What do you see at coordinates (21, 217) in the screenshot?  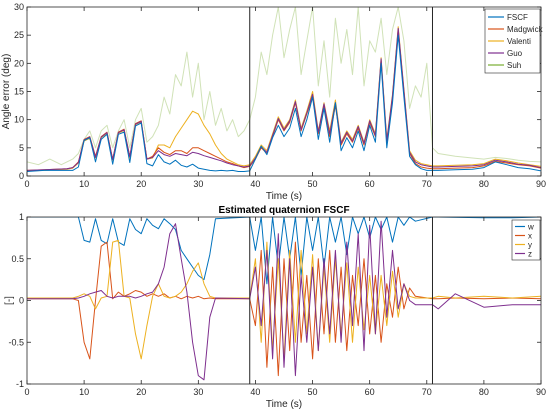 I see `y-tick-label: 1` at bounding box center [21, 217].